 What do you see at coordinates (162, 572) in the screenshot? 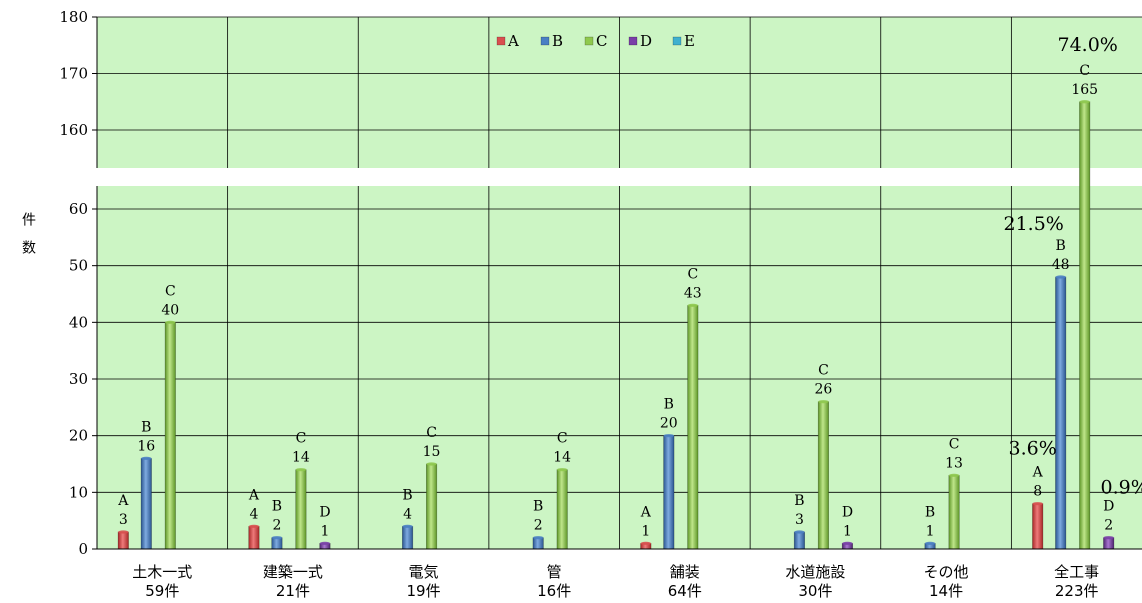
I see `category-label-0: 土木一式` at bounding box center [162, 572].